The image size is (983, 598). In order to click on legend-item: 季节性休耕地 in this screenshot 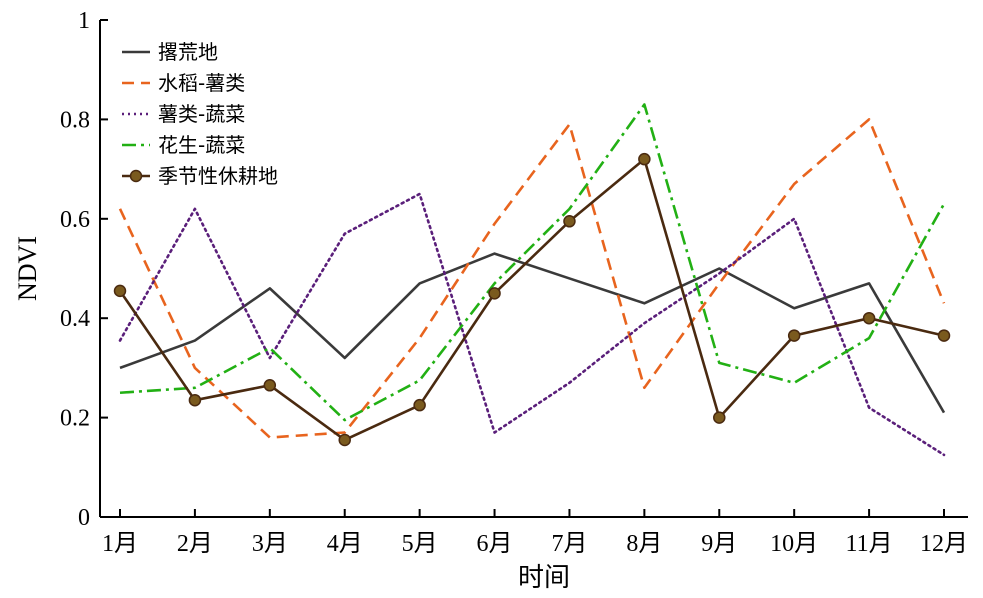, I will do `click(200, 176)`.